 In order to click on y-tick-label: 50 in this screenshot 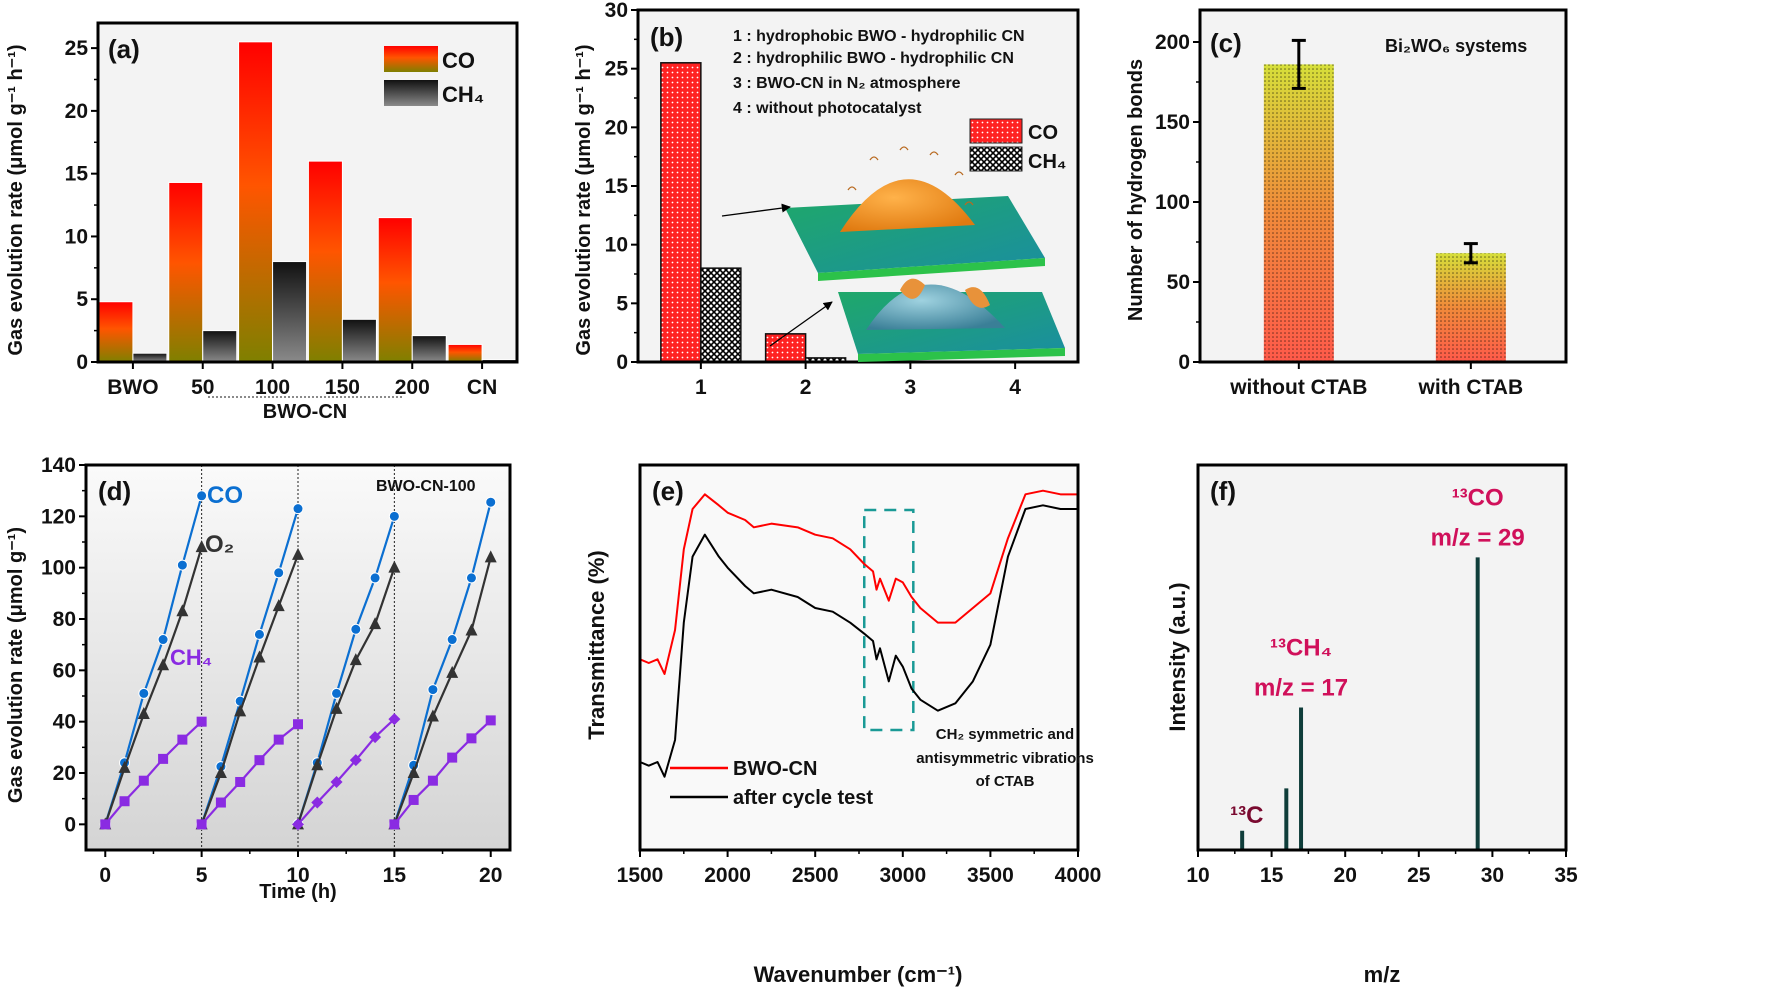, I will do `click(1178, 282)`.